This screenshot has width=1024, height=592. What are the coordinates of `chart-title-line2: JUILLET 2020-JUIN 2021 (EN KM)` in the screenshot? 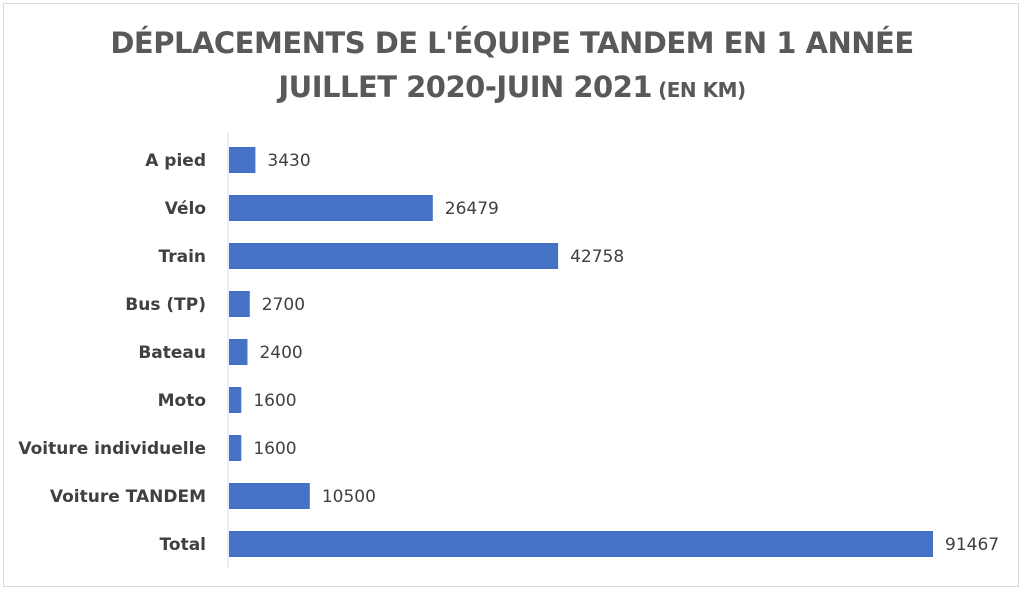 It's located at (512, 87).